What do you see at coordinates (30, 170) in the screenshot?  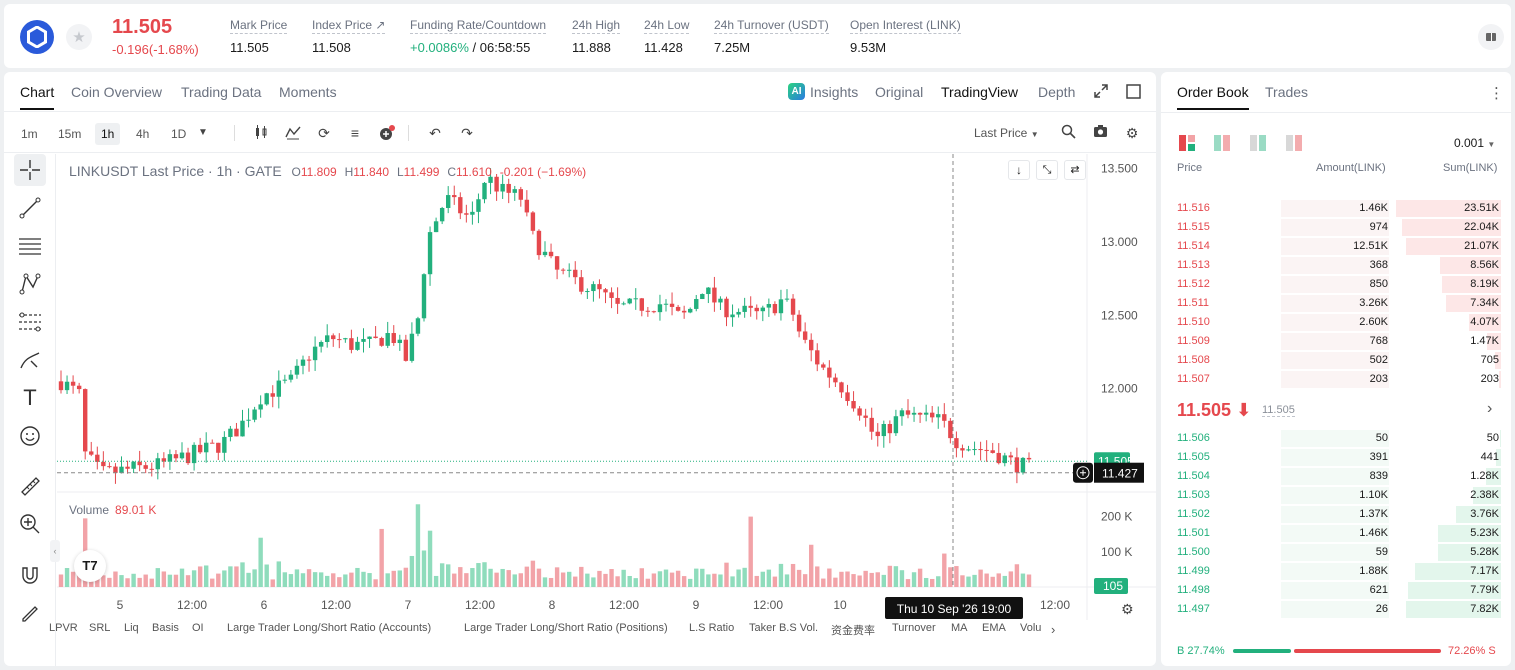 I see `crosshair-tool-icon` at bounding box center [30, 170].